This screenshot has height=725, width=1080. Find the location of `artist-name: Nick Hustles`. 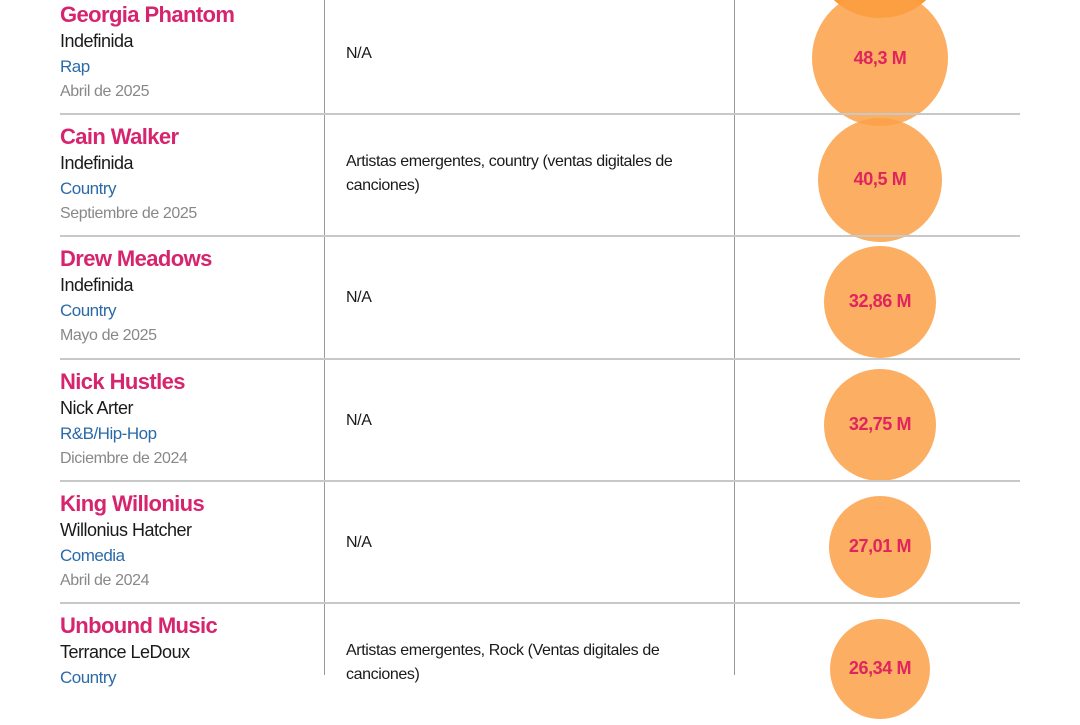

artist-name: Nick Hustles is located at coordinates (122, 381).